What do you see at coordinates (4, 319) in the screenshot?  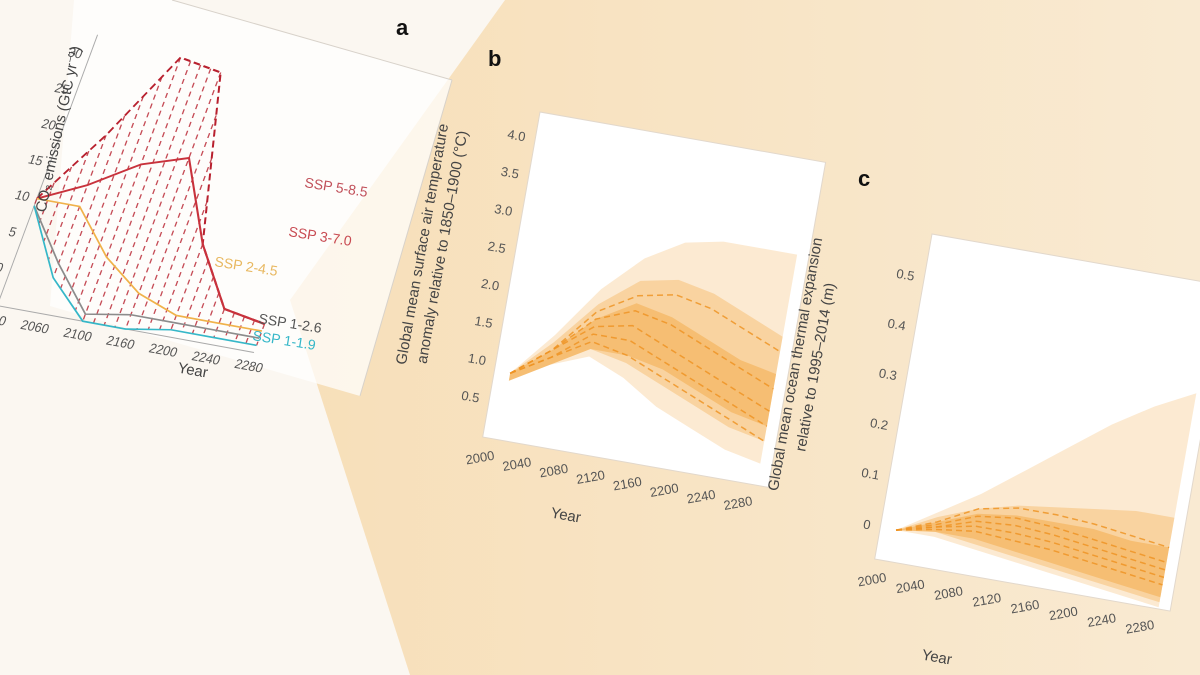 I see `panel-a-xtick-label: 2040` at bounding box center [4, 319].